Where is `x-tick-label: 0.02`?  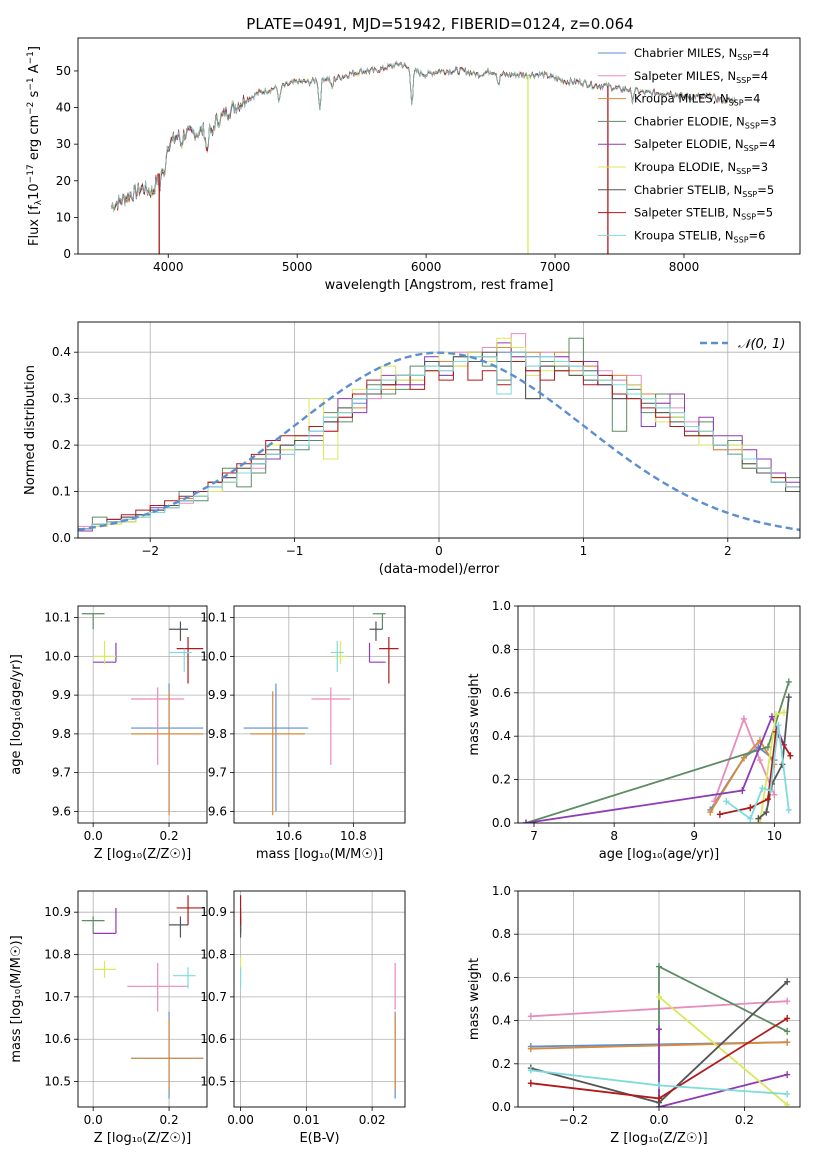 x-tick-label: 0.02 is located at coordinates (372, 1120).